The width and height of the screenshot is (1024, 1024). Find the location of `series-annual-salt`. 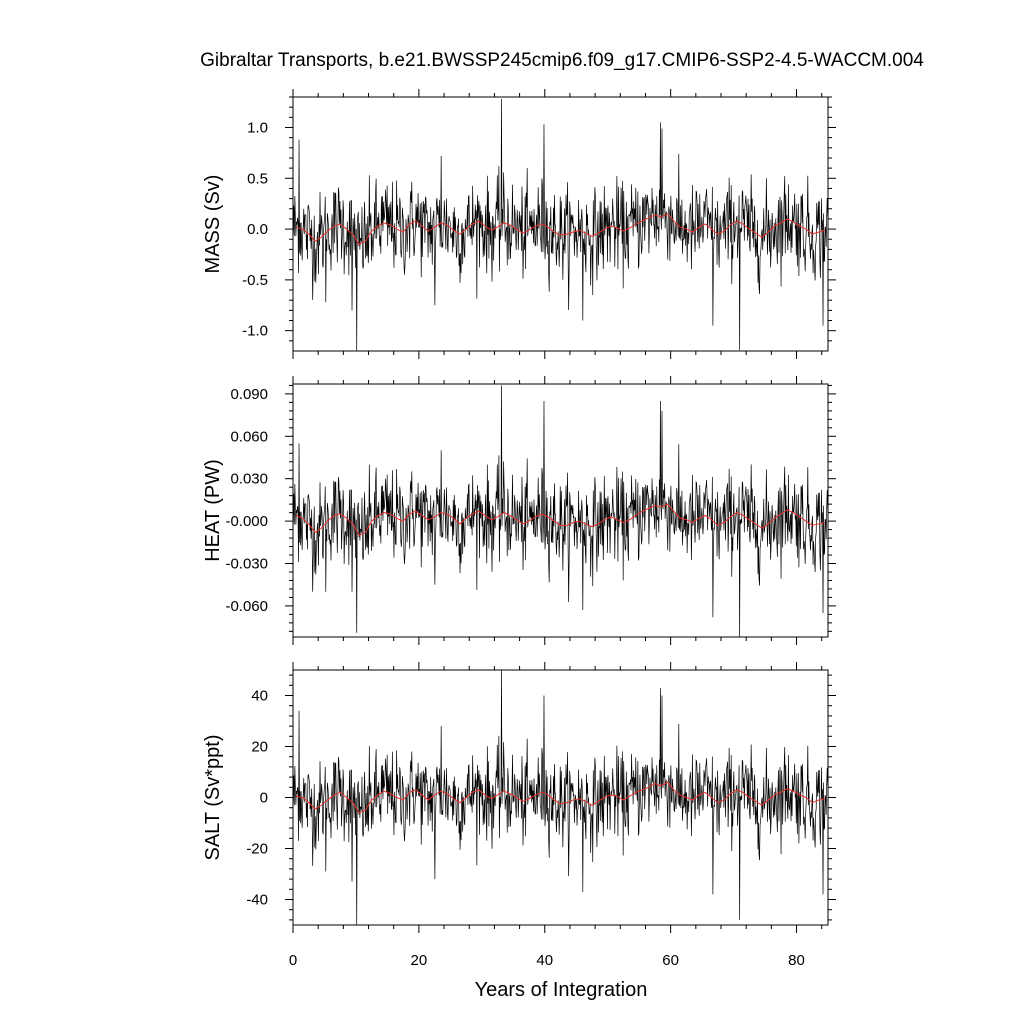

series-annual-salt is located at coordinates (560, 797).